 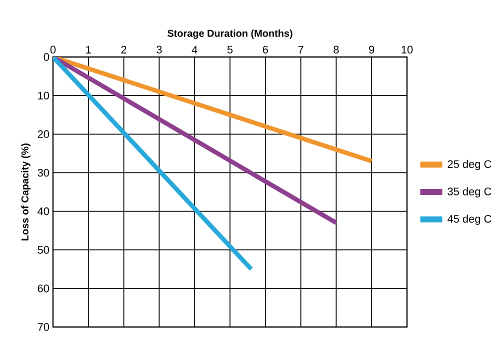 What do you see at coordinates (265, 50) in the screenshot?
I see `x-tick-label: 6` at bounding box center [265, 50].